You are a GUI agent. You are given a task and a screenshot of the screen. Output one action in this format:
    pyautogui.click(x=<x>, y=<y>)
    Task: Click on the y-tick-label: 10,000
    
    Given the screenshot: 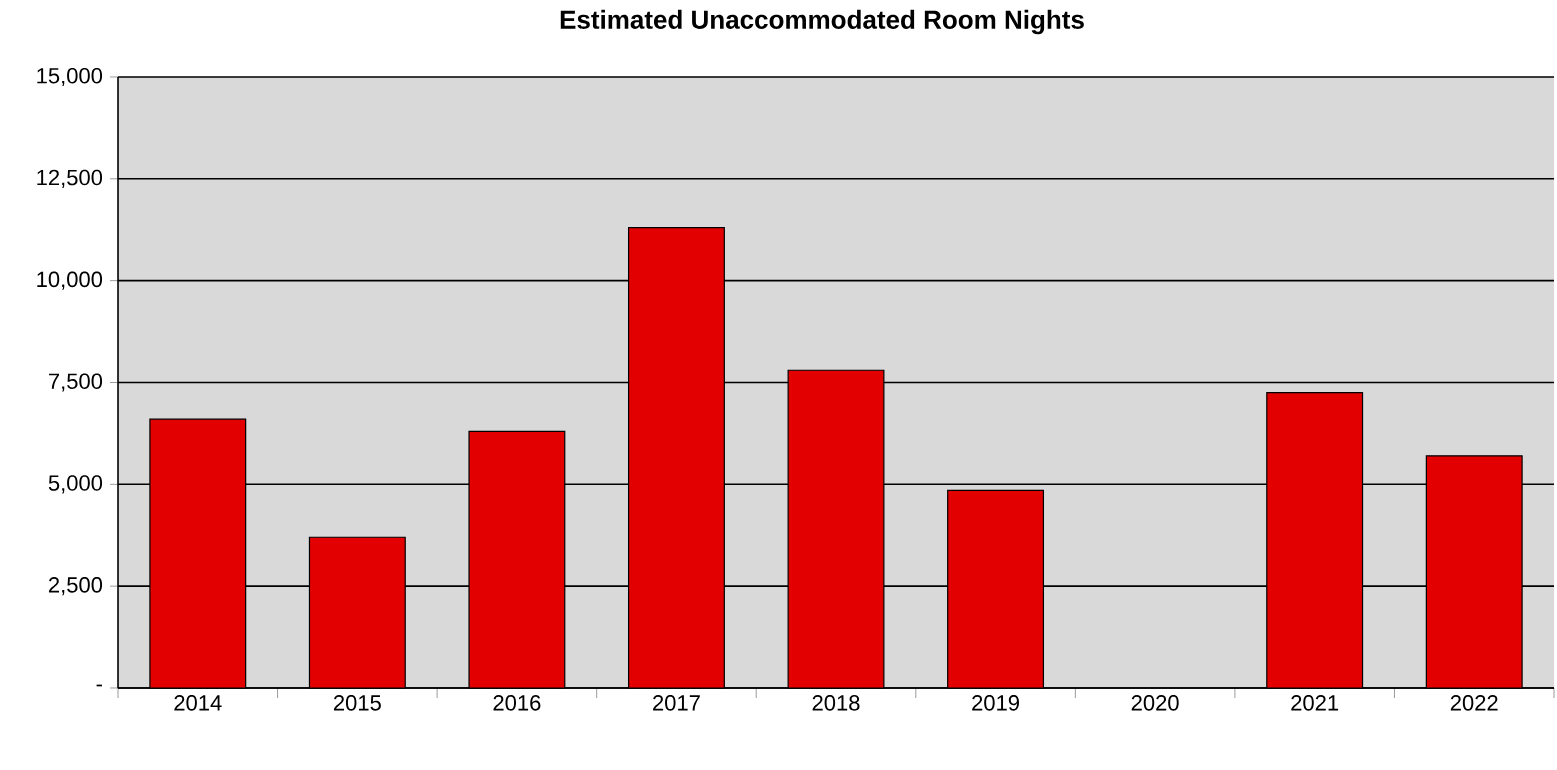 What is the action you would take?
    pyautogui.click(x=70, y=280)
    